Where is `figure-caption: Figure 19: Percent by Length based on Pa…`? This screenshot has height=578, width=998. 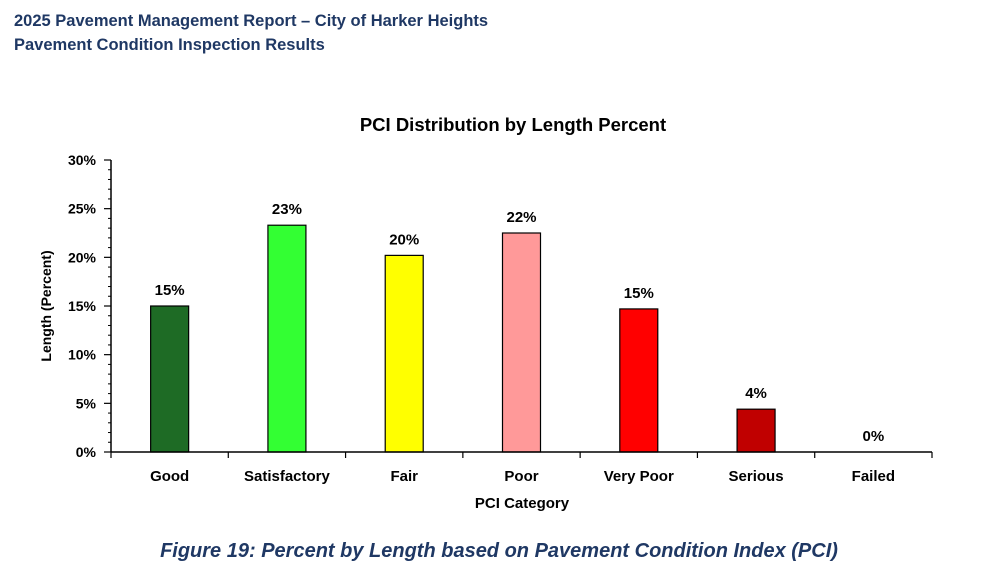
figure-caption: Figure 19: Percent by Length based on Pa… is located at coordinates (499, 551).